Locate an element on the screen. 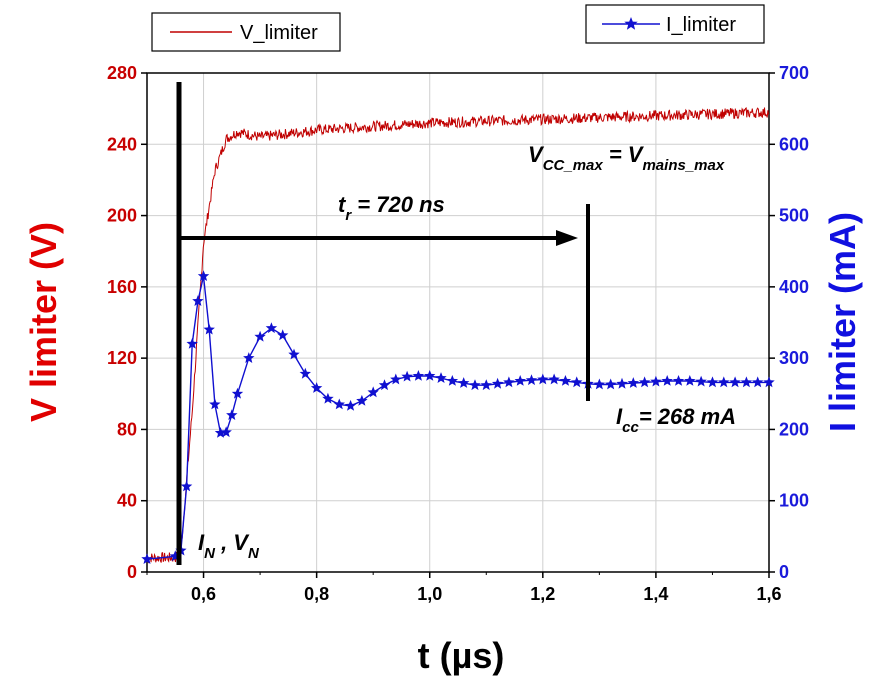 Image resolution: width=869 pixels, height=700 pixels. x-axis-label: t (µs) is located at coordinates (461, 655).